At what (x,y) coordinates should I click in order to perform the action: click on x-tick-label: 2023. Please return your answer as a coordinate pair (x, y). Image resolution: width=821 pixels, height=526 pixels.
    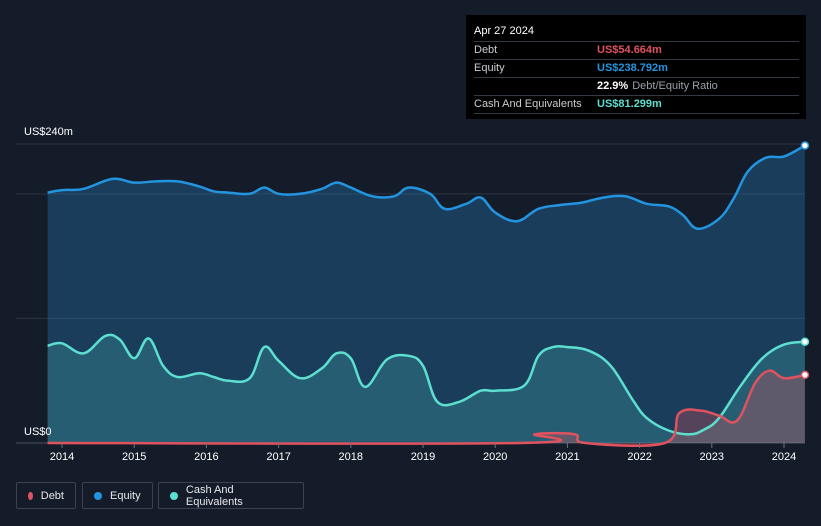
    Looking at the image, I should click on (712, 457).